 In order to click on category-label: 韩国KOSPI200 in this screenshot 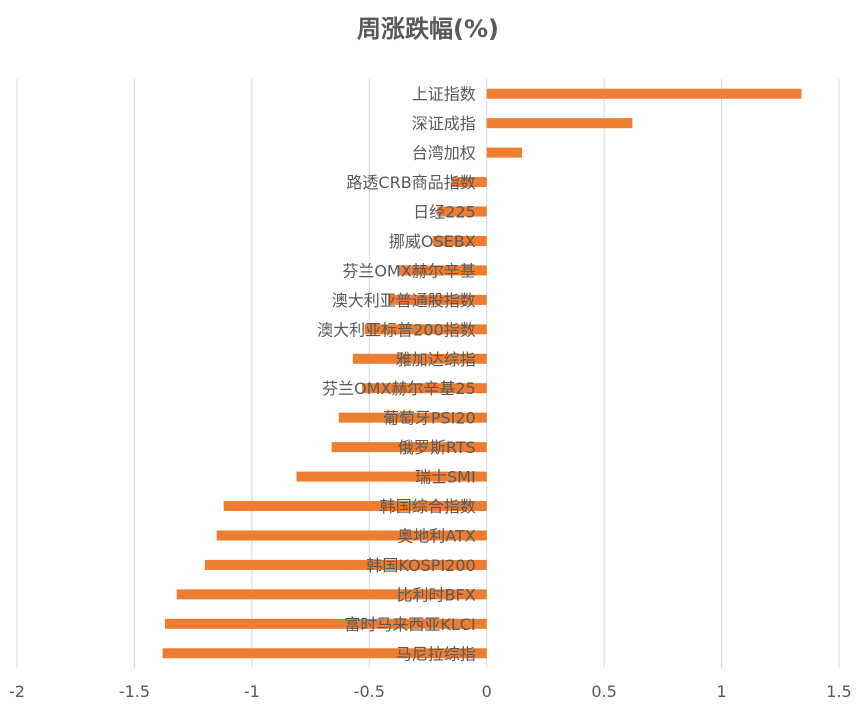, I will do `click(420, 565)`.